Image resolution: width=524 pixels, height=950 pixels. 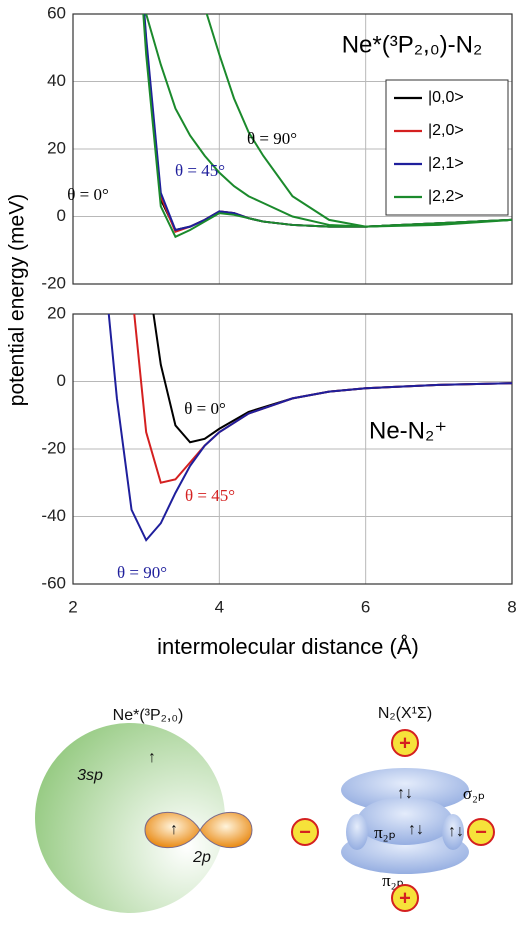 I want to click on n2-label: N₂(X¹Σ), so click(x=405, y=713).